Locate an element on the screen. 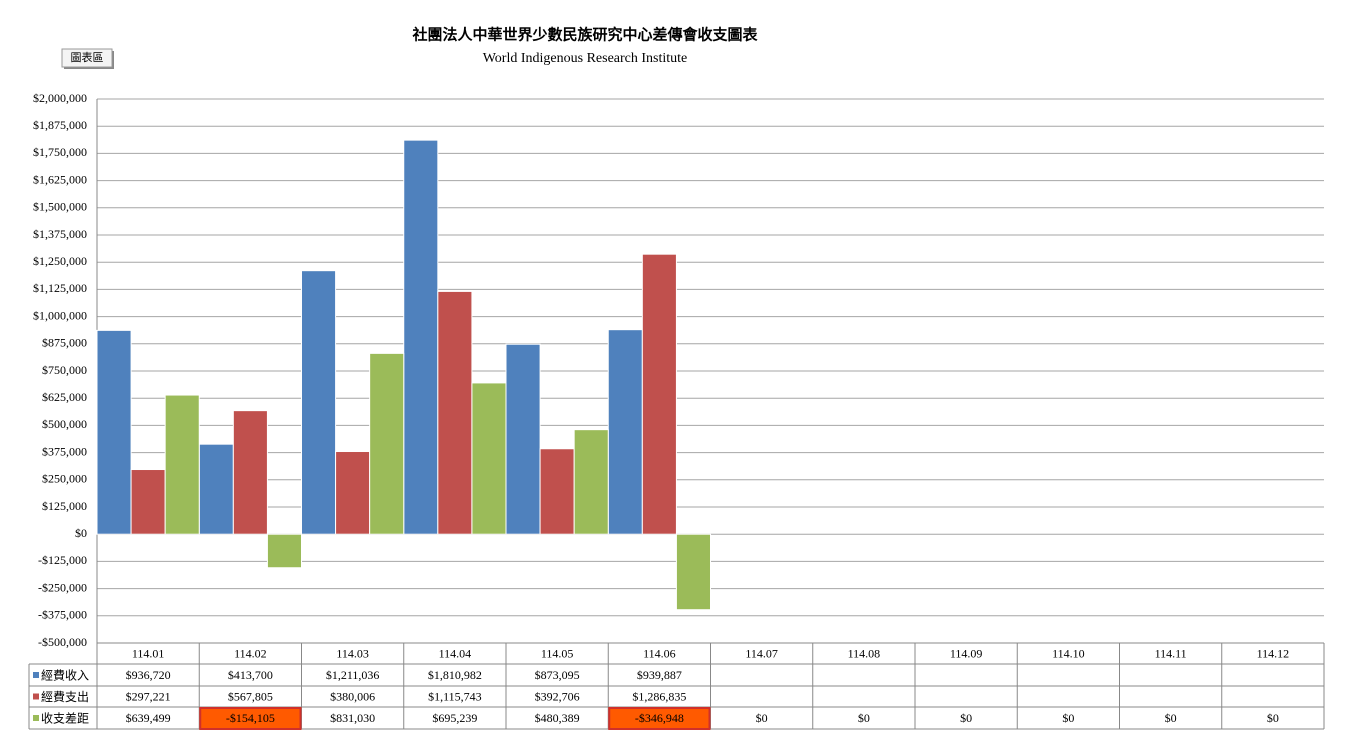  table-value: $695,239 is located at coordinates (454, 718).